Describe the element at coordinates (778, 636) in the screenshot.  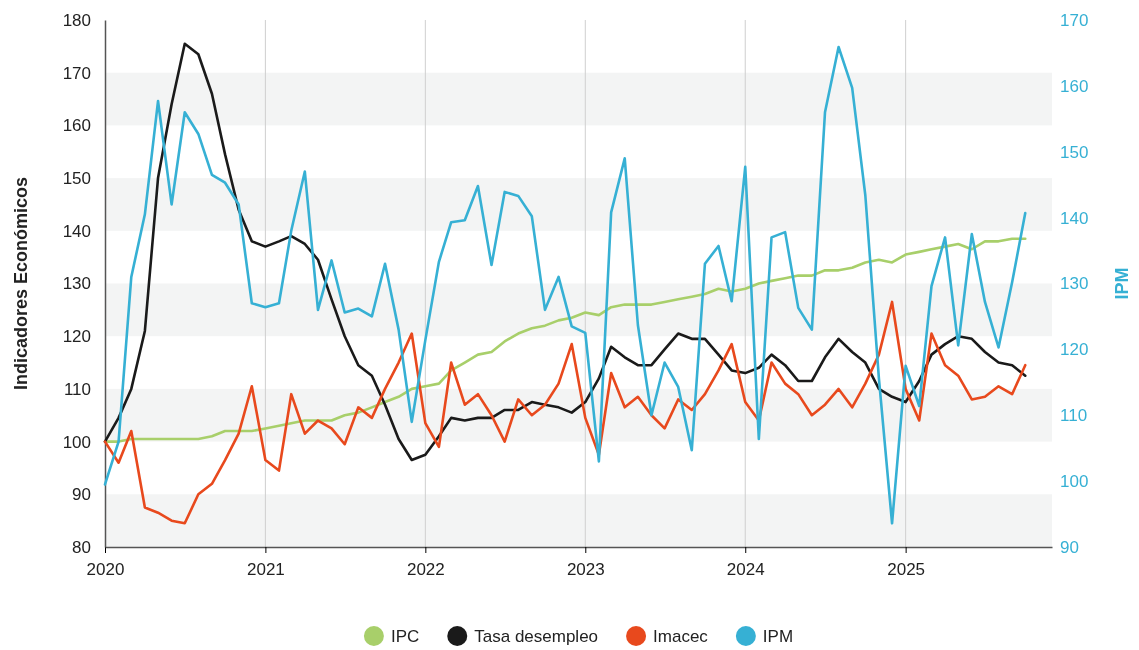
I see `legend-label: IPM` at that location.